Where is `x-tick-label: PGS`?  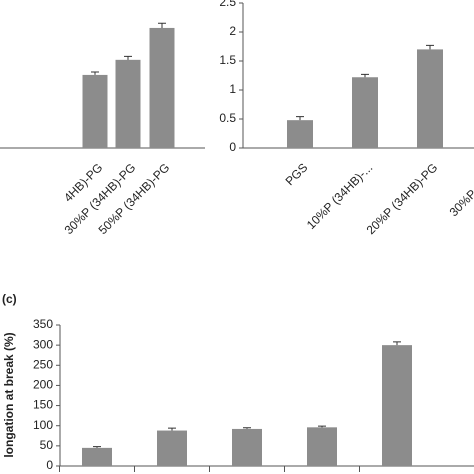 x-tick-label: PGS is located at coordinates (297, 174).